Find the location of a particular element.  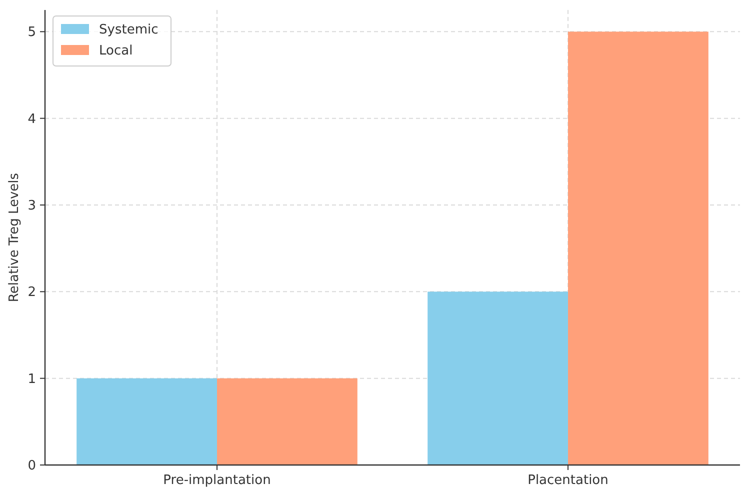

legend-label: Local is located at coordinates (116, 51).